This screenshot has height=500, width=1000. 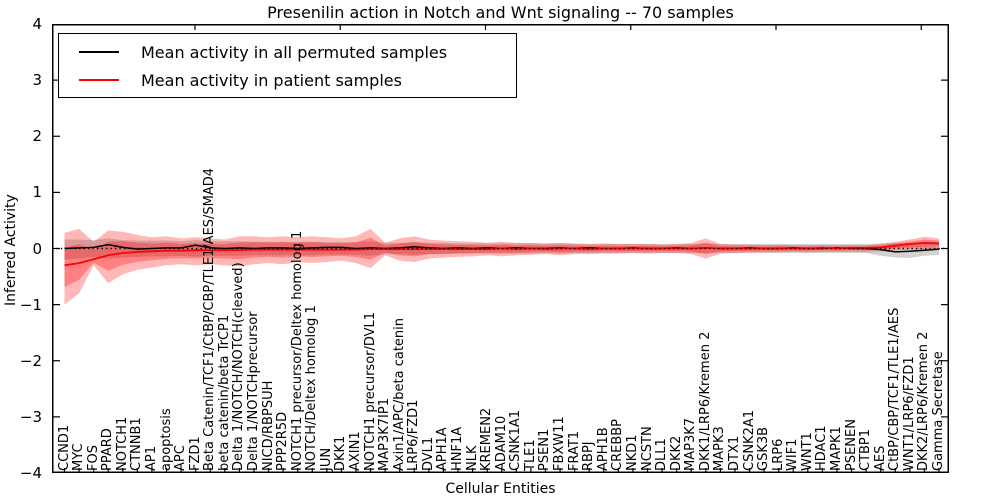 What do you see at coordinates (37, 80) in the screenshot?
I see `y-tick-label: 3` at bounding box center [37, 80].